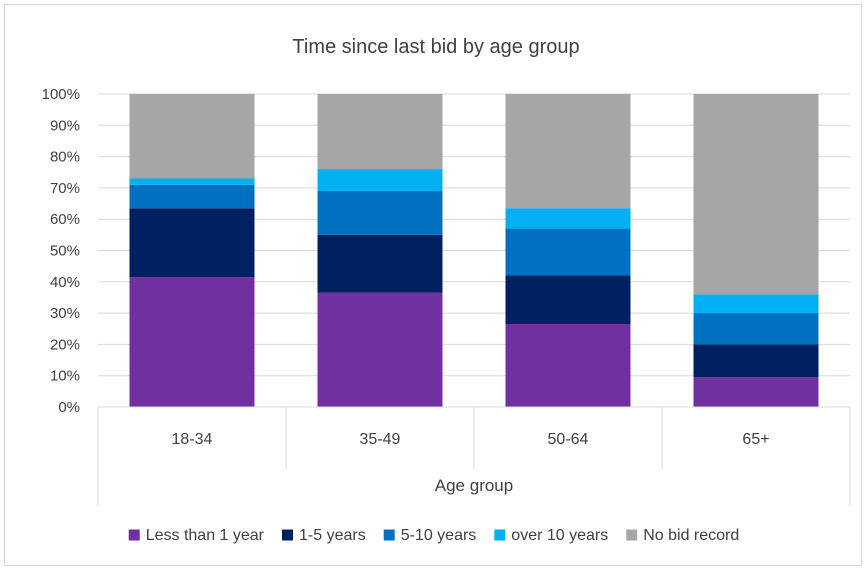  What do you see at coordinates (691, 535) in the screenshot?
I see `legend-label: No bid record` at bounding box center [691, 535].